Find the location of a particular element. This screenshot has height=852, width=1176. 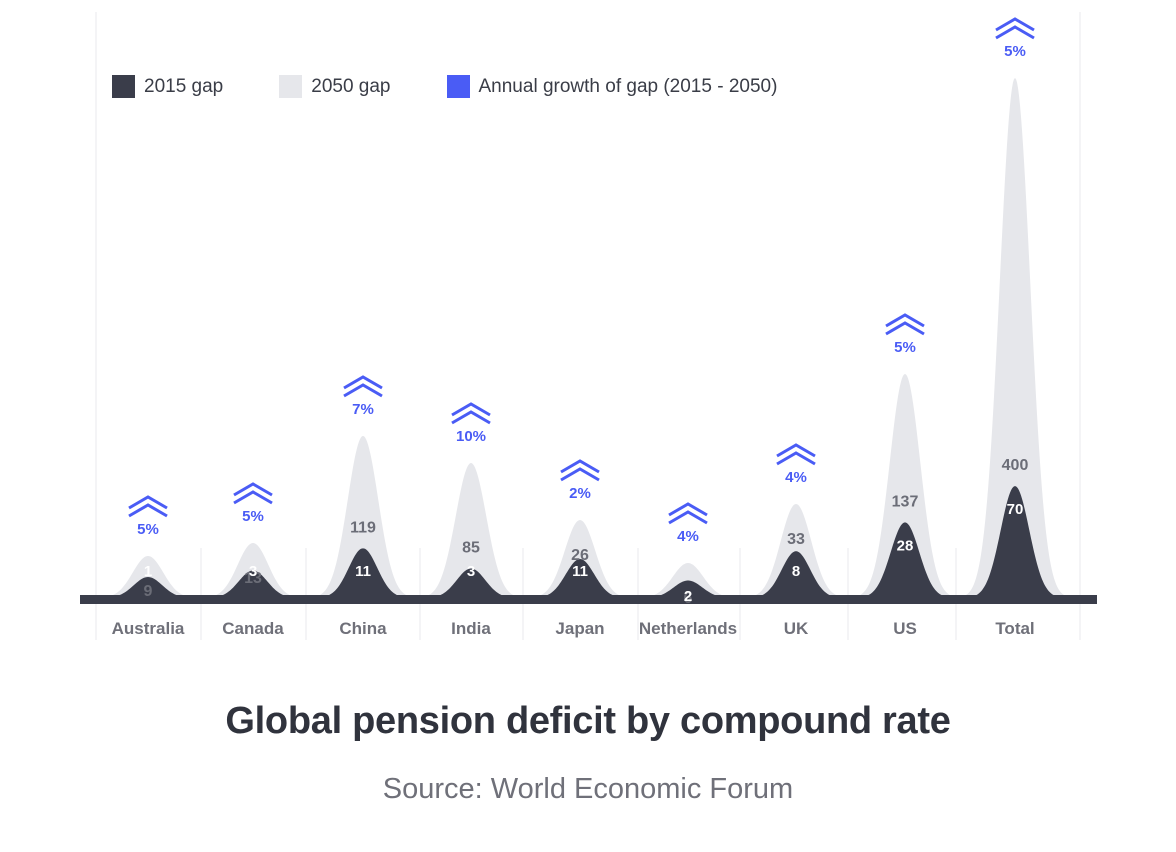

label-2015-australia: 1 is located at coordinates (148, 571).